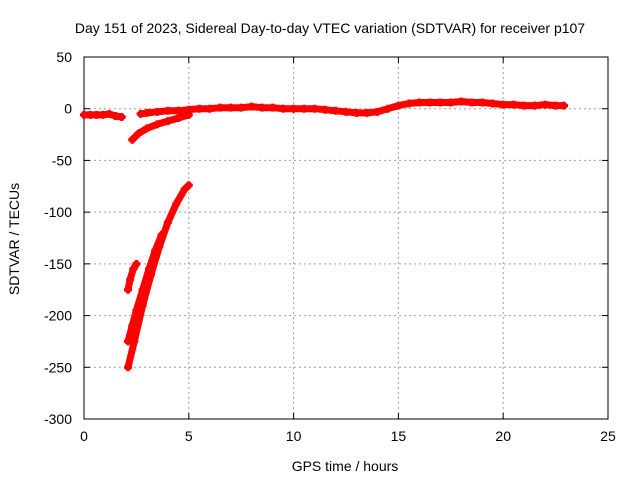 The height and width of the screenshot is (480, 640). What do you see at coordinates (58, 367) in the screenshot?
I see `y-tick-label: -250` at bounding box center [58, 367].